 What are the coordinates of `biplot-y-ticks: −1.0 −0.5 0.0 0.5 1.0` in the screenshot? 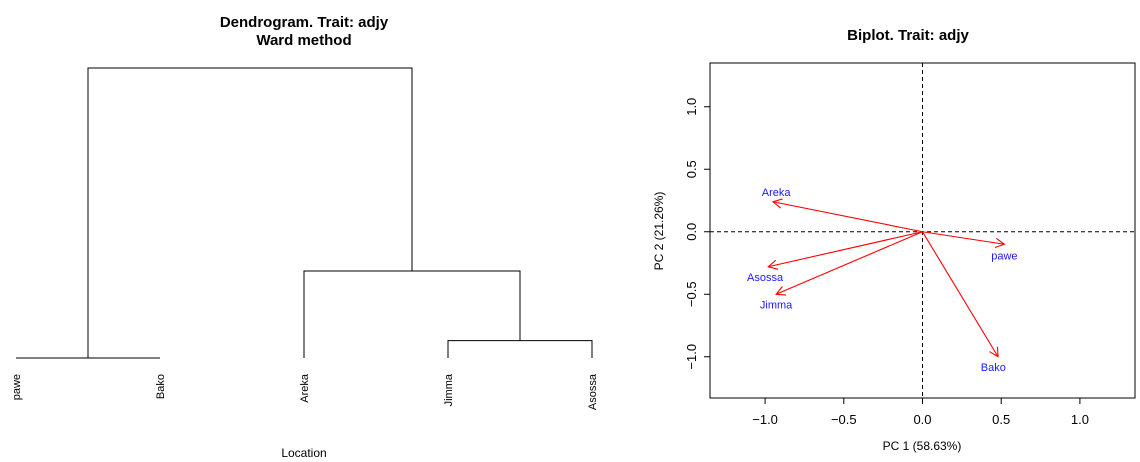 It's located at (697, 234).